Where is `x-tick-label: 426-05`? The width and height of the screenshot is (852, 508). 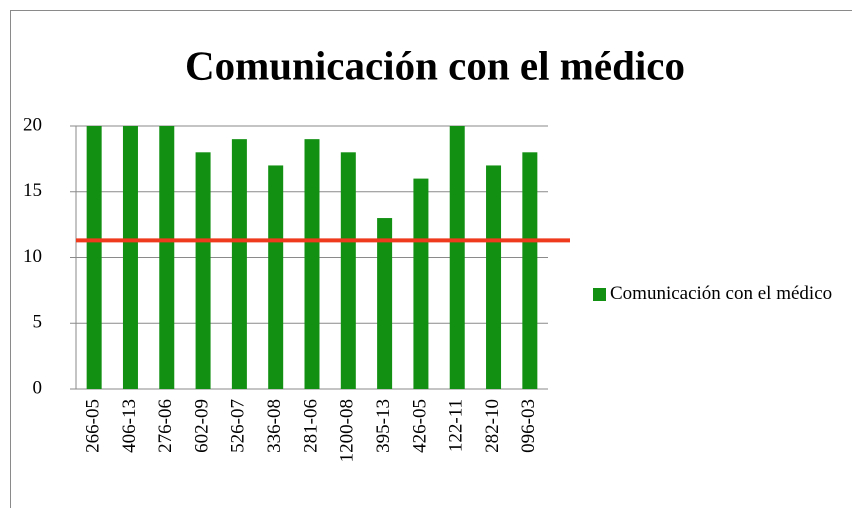 x-tick-label: 426-05 is located at coordinates (419, 426).